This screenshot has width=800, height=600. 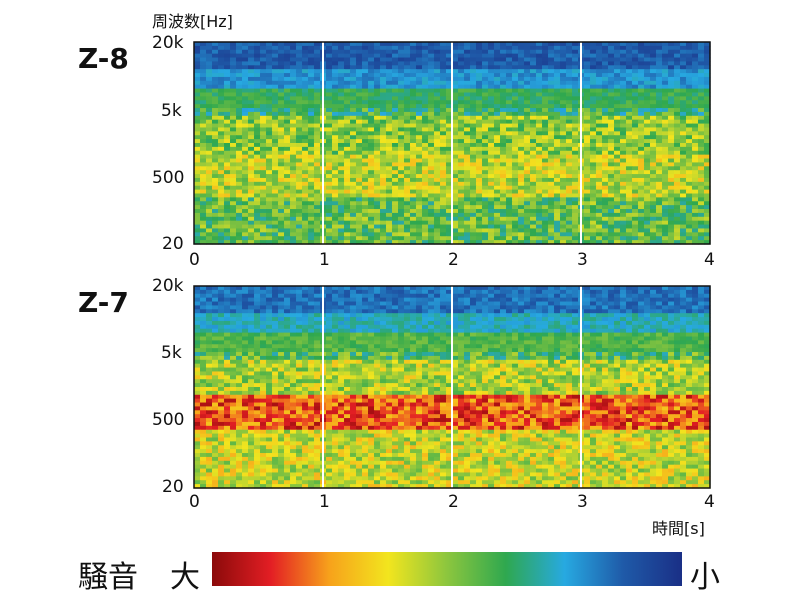 What do you see at coordinates (582, 502) in the screenshot?
I see `z7-x-tick-3: 3` at bounding box center [582, 502].